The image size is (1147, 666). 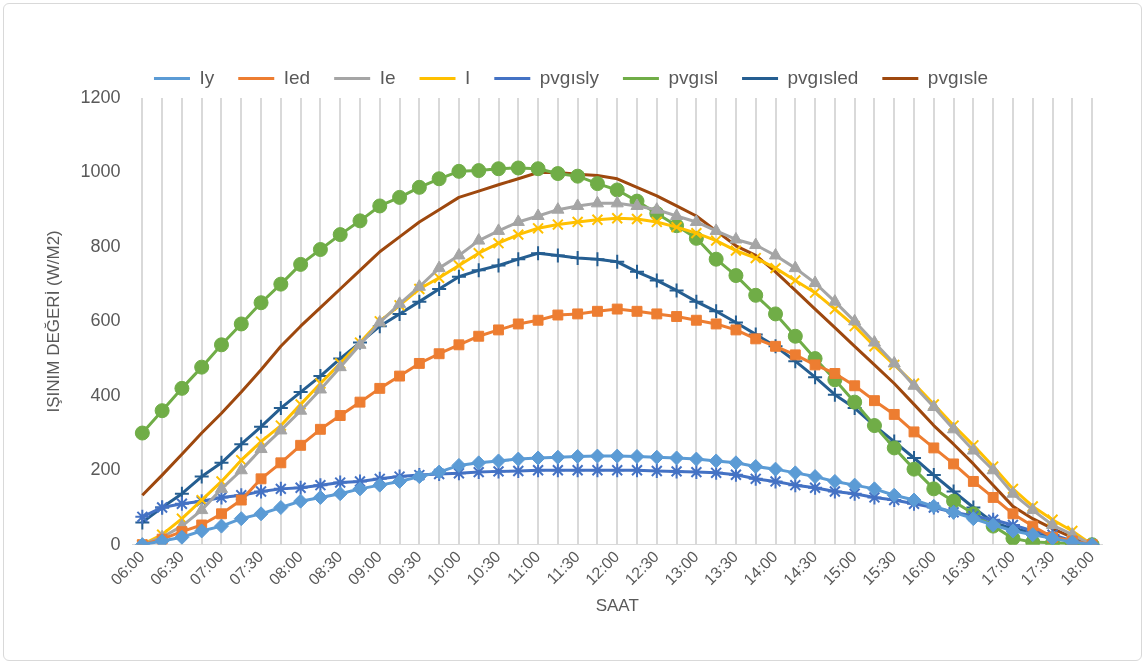 I want to click on y-tick-label: 1000, so click(x=100, y=171).